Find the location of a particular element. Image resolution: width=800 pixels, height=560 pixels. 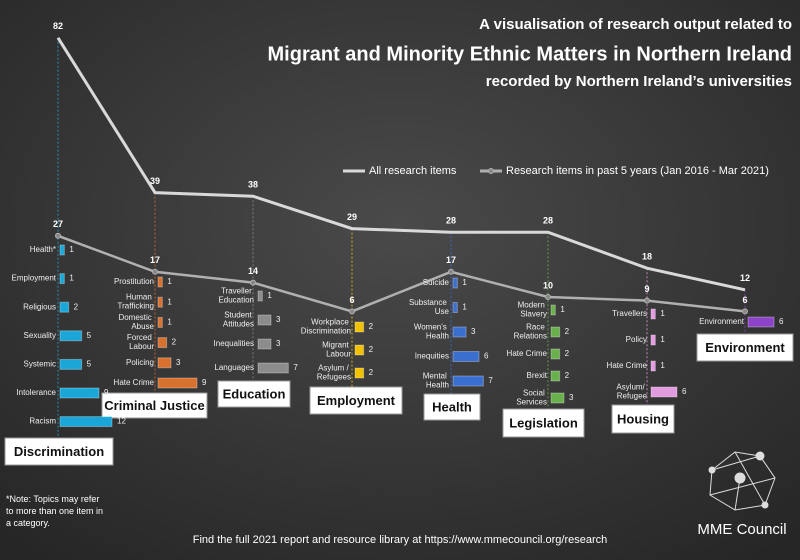

topic-label: Intolerance is located at coordinates (36, 392).